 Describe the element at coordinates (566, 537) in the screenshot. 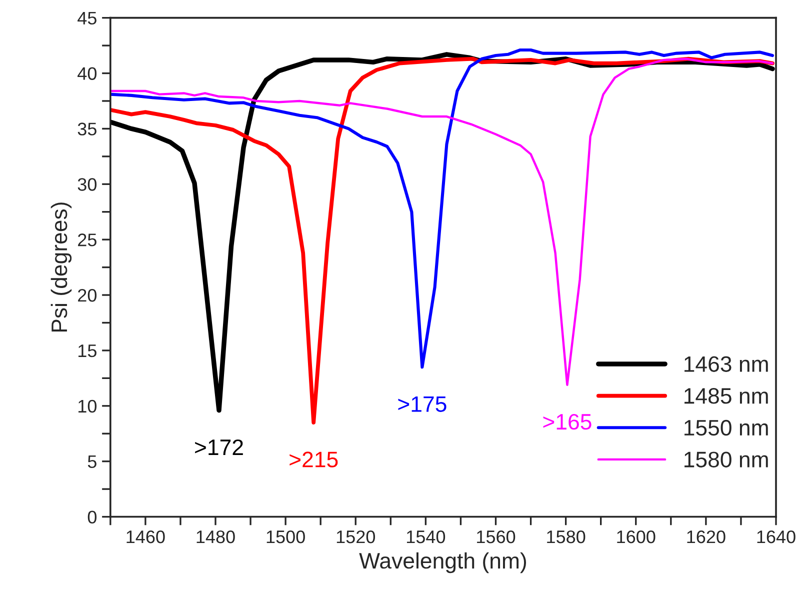

I see `x-tick-label: 1580` at that location.